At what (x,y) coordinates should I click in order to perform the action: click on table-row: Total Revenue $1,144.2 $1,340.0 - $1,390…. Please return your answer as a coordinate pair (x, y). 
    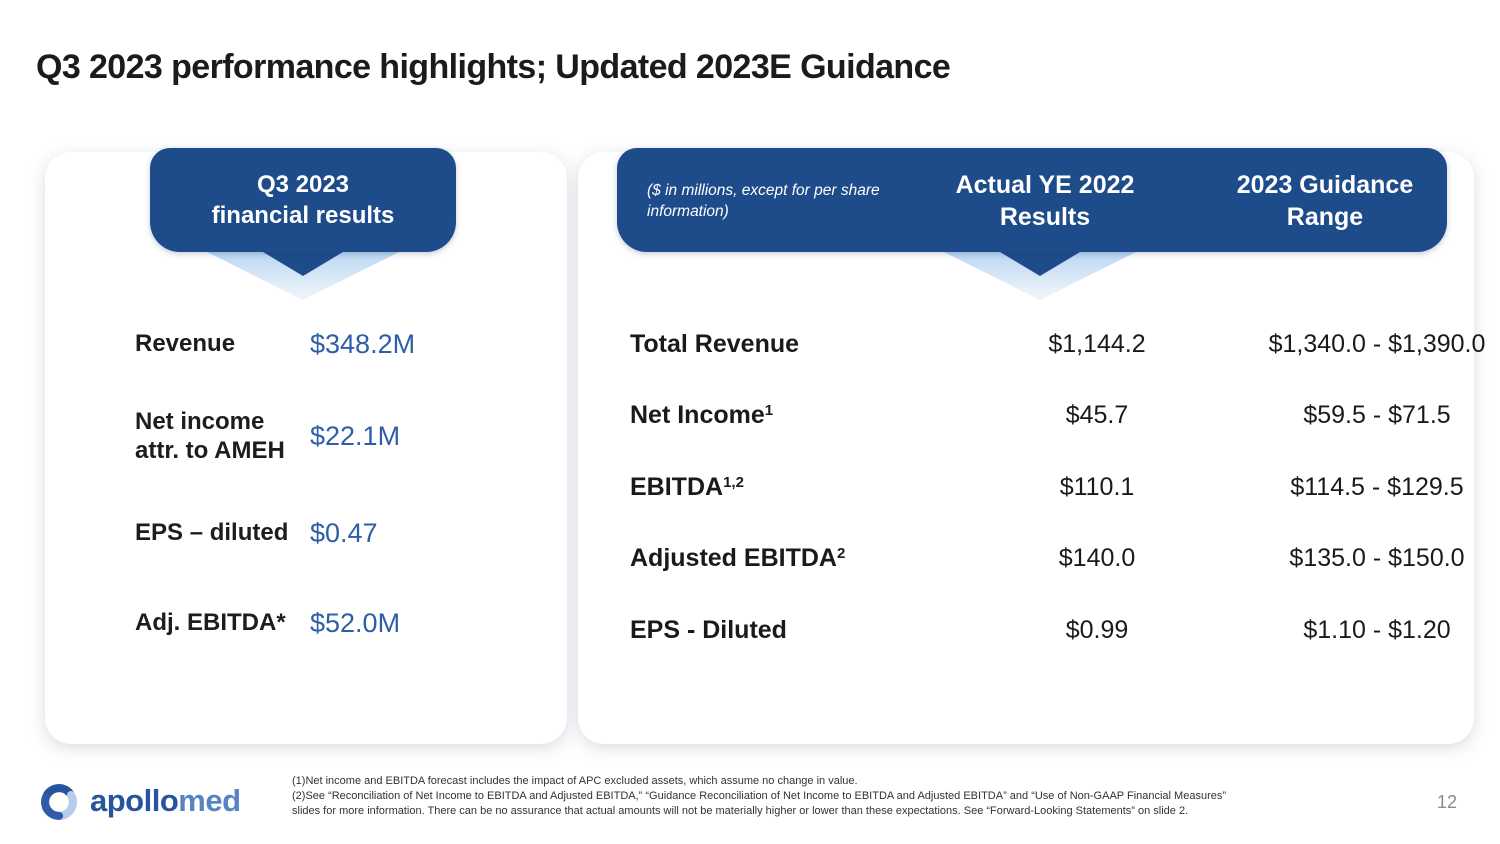
    Looking at the image, I should click on (1057, 344).